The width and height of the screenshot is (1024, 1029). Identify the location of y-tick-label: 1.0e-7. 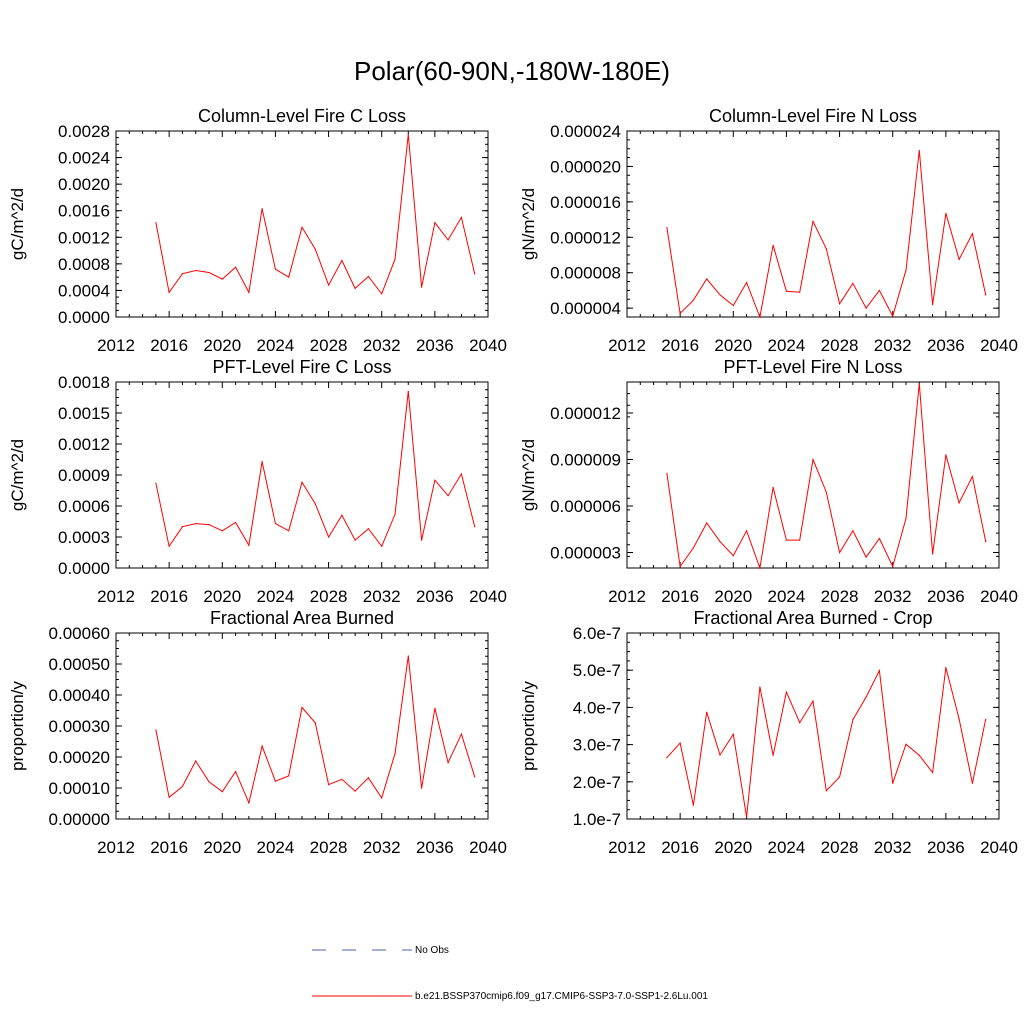
(597, 819).